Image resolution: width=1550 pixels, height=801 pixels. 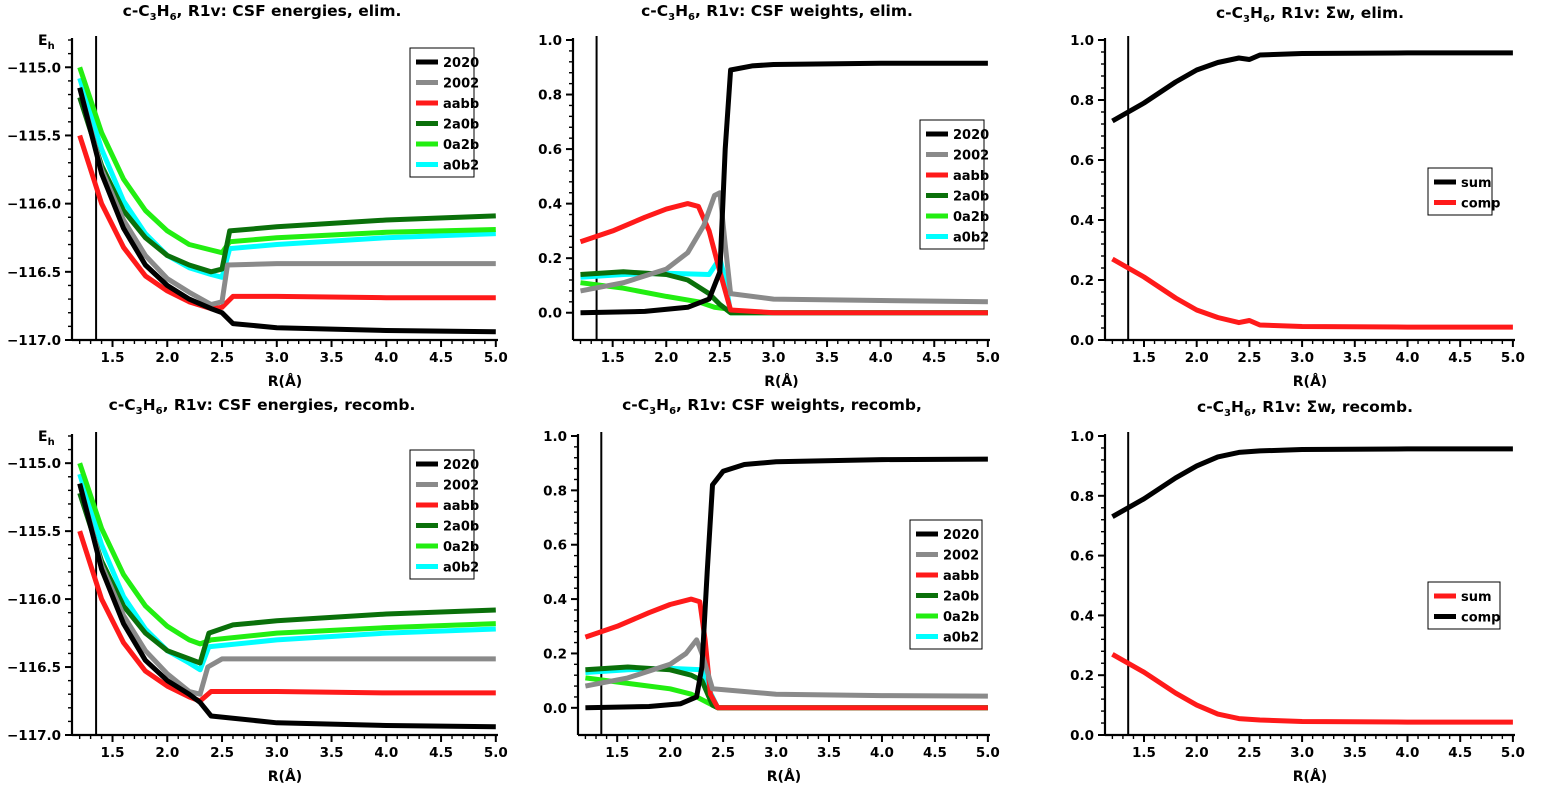 I want to click on y-axis-label: Eh, so click(x=46, y=42).